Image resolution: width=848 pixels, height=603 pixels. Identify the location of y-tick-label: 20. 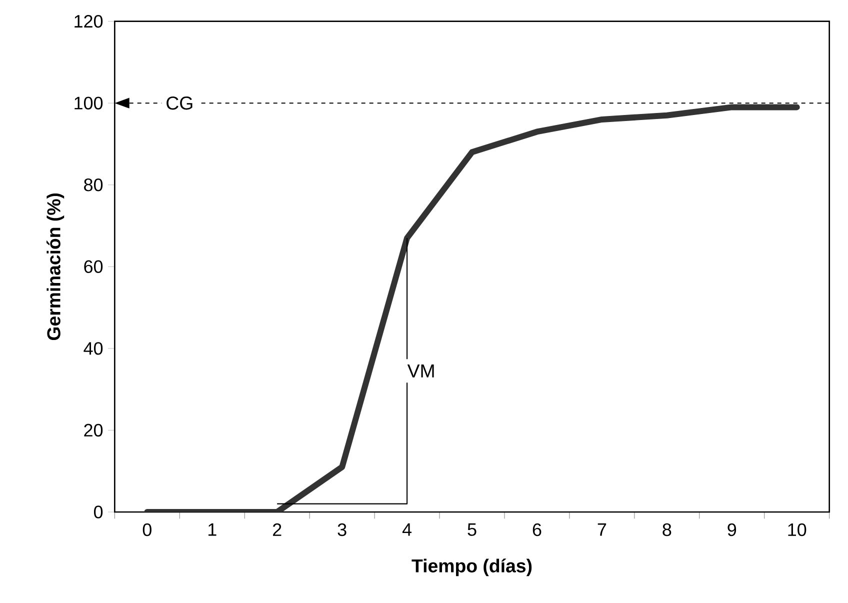
(93, 430).